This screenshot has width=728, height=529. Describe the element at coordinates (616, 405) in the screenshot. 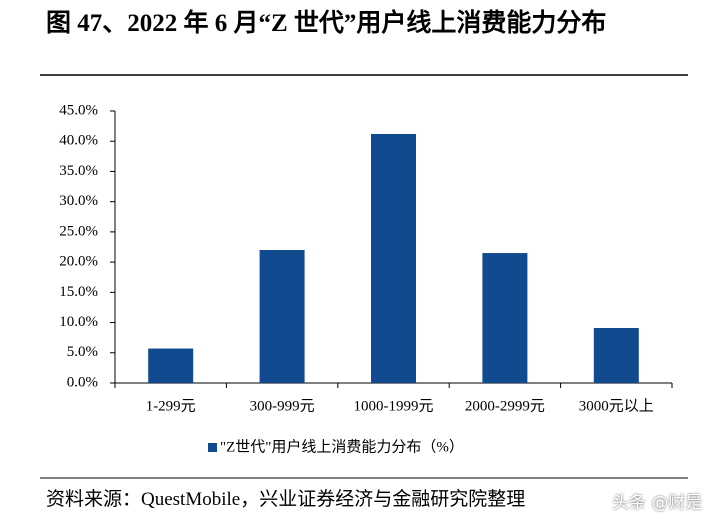

I see `x-tick-label: 3000元以上` at that location.